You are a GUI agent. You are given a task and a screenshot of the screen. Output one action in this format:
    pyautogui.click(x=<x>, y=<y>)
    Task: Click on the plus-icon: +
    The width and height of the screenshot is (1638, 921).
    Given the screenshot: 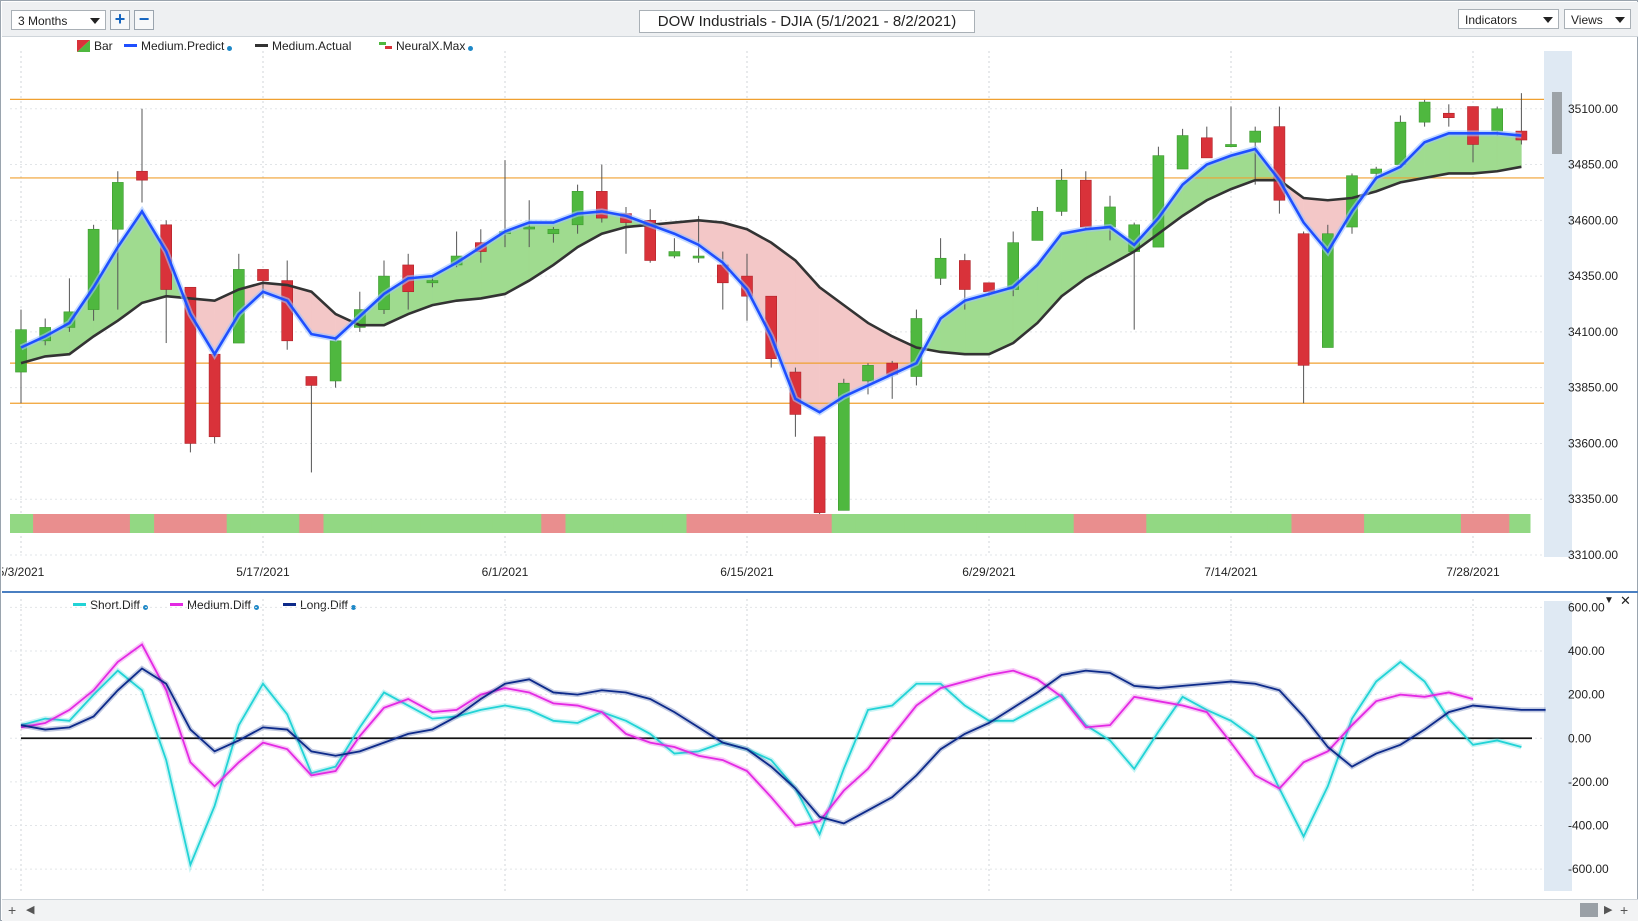 What is the action you would take?
    pyautogui.click(x=120, y=19)
    